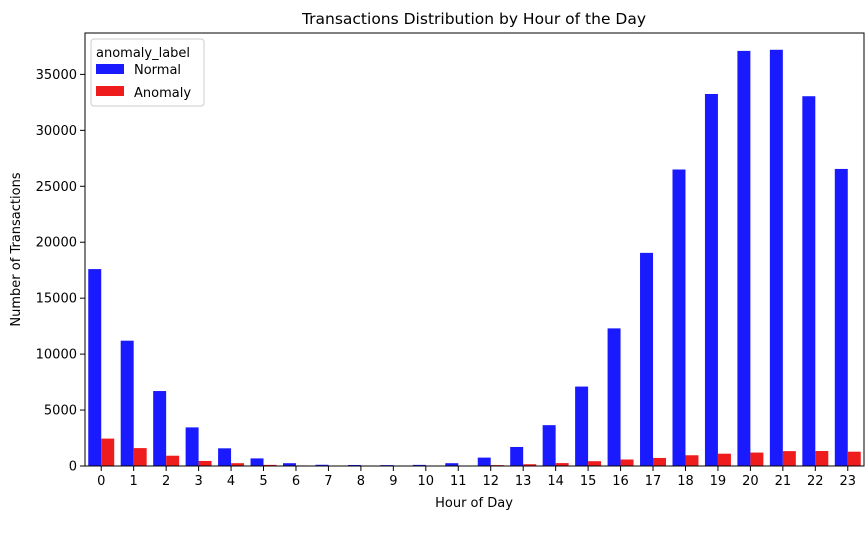 Image resolution: width=868 pixels, height=547 pixels. Describe the element at coordinates (56, 355) in the screenshot. I see `y-tick-label: 10000` at that location.